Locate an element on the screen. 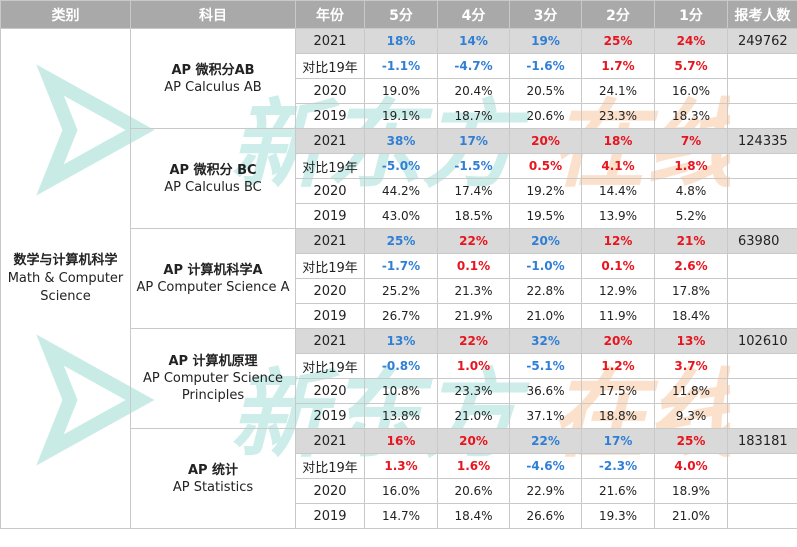  subject-name-zh: AP 统计 is located at coordinates (213, 470).